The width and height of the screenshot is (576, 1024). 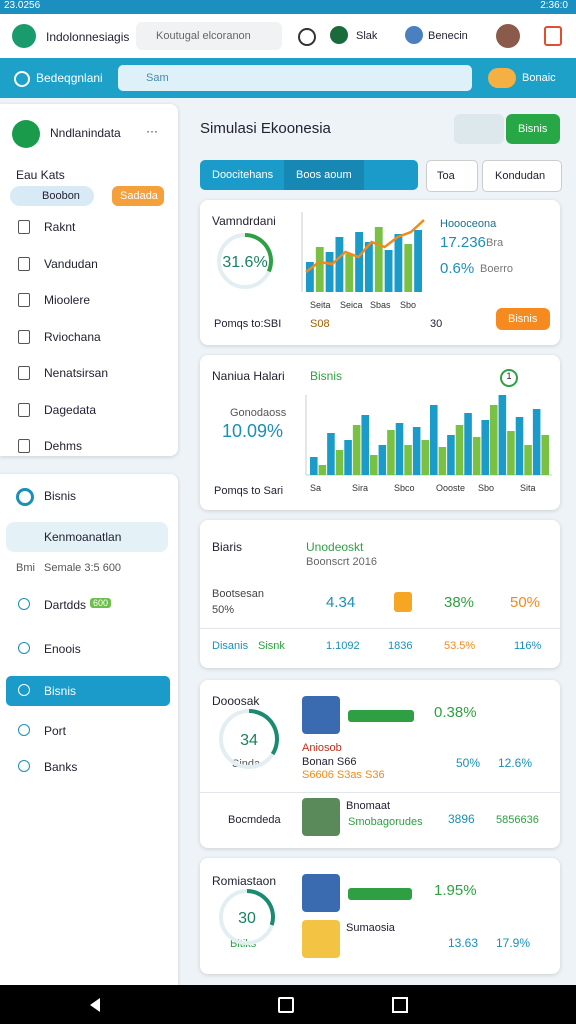 I want to click on sub-text: Smobagorudes, so click(x=385, y=822).